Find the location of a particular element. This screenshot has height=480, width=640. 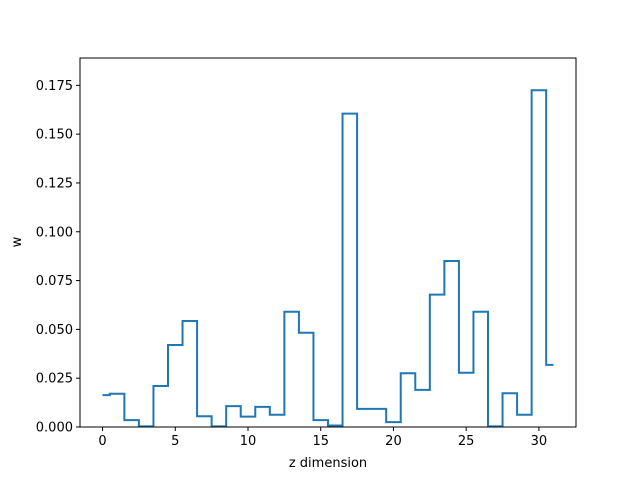

y-axis: 0.000 0.025 0.050 0.075 0.100 0.125 0.150 0.175 is located at coordinates (58, 257).